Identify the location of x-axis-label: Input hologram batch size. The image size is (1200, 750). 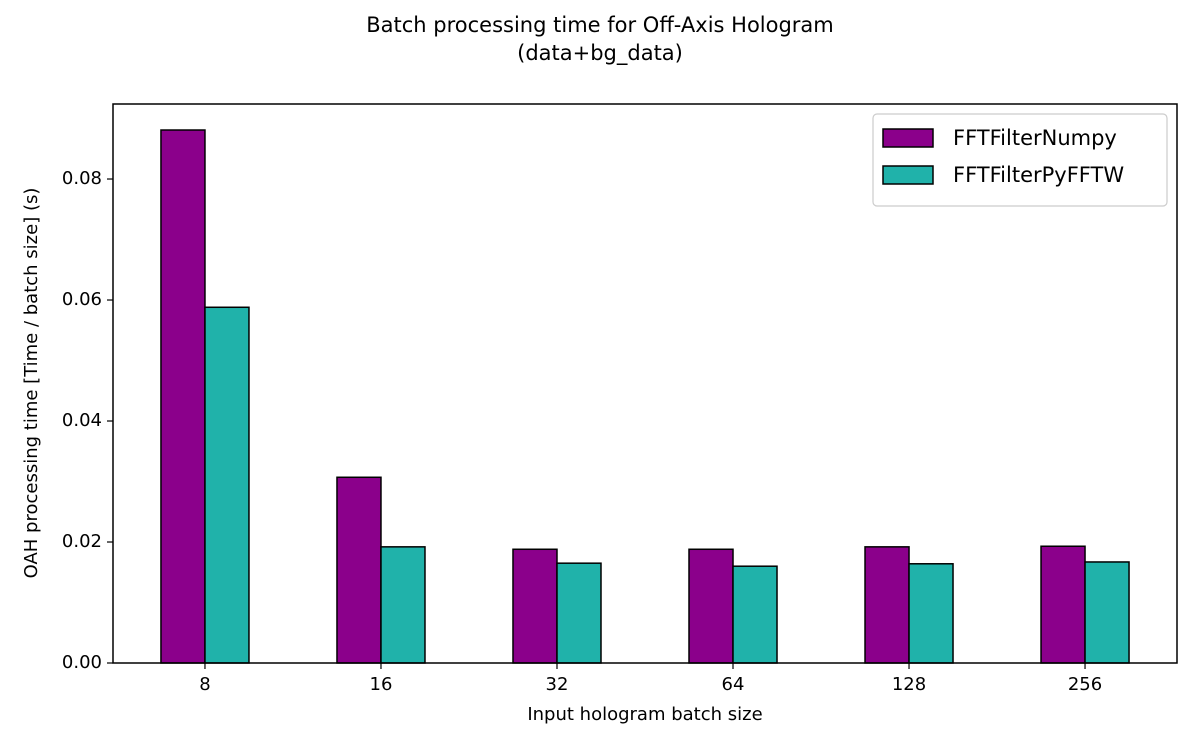
(644, 714).